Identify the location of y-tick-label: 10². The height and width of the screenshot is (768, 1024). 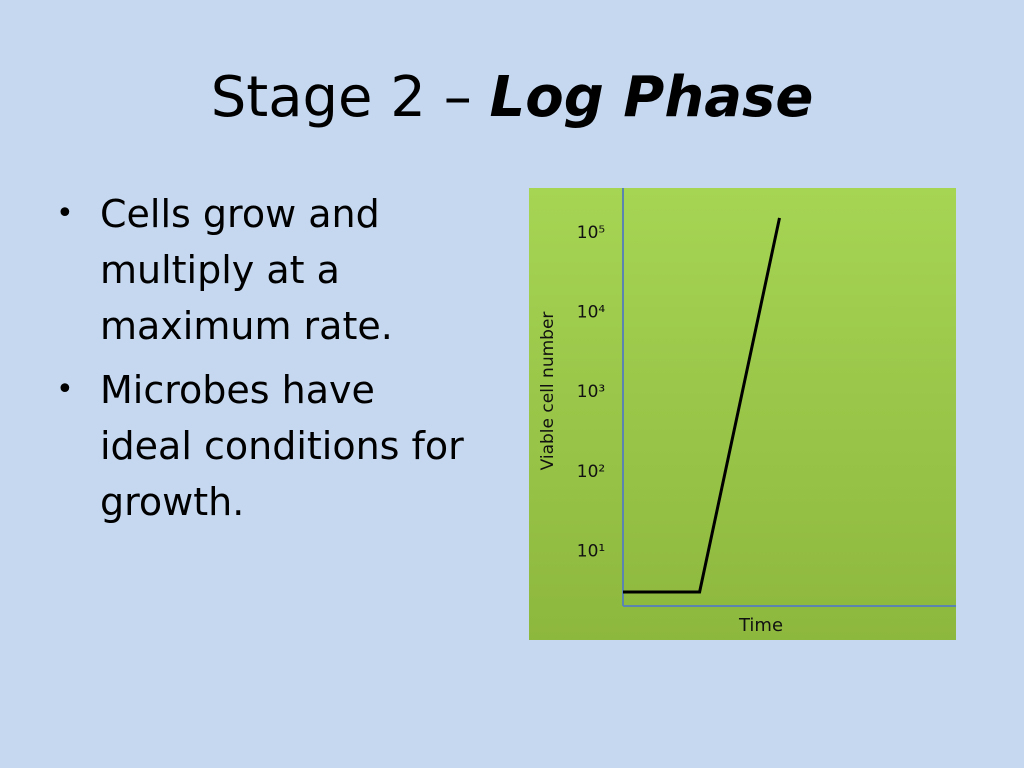
(591, 472).